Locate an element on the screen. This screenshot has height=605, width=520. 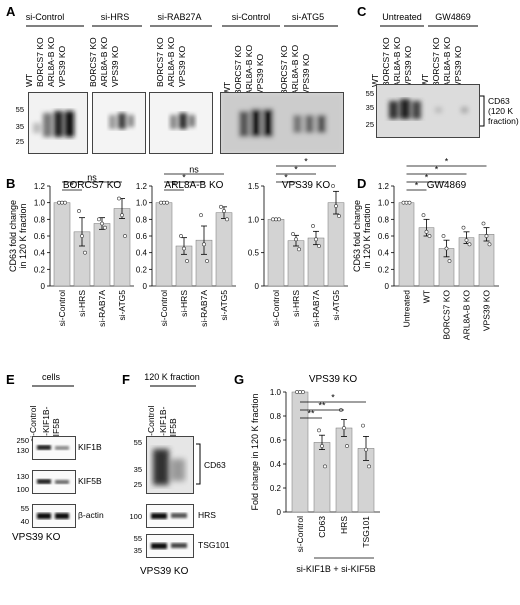
blot-name: β-actin is located at coordinates (91, 515).